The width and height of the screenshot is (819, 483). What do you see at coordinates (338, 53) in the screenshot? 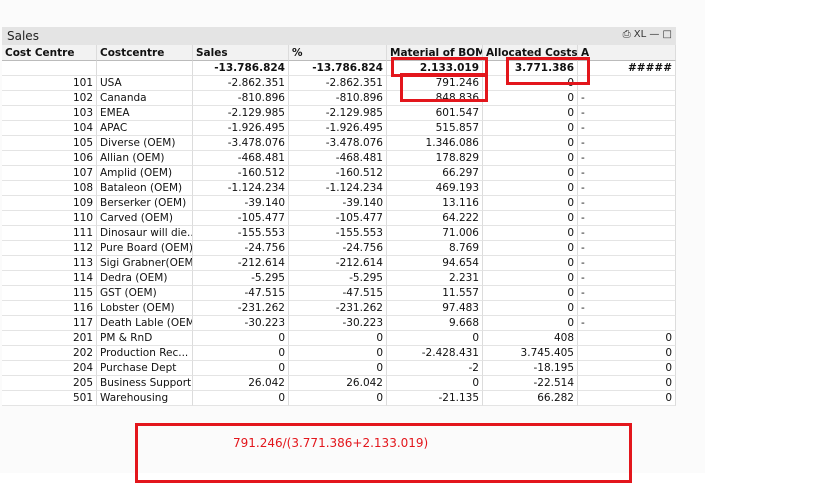
I see `column-header: %` at bounding box center [338, 53].